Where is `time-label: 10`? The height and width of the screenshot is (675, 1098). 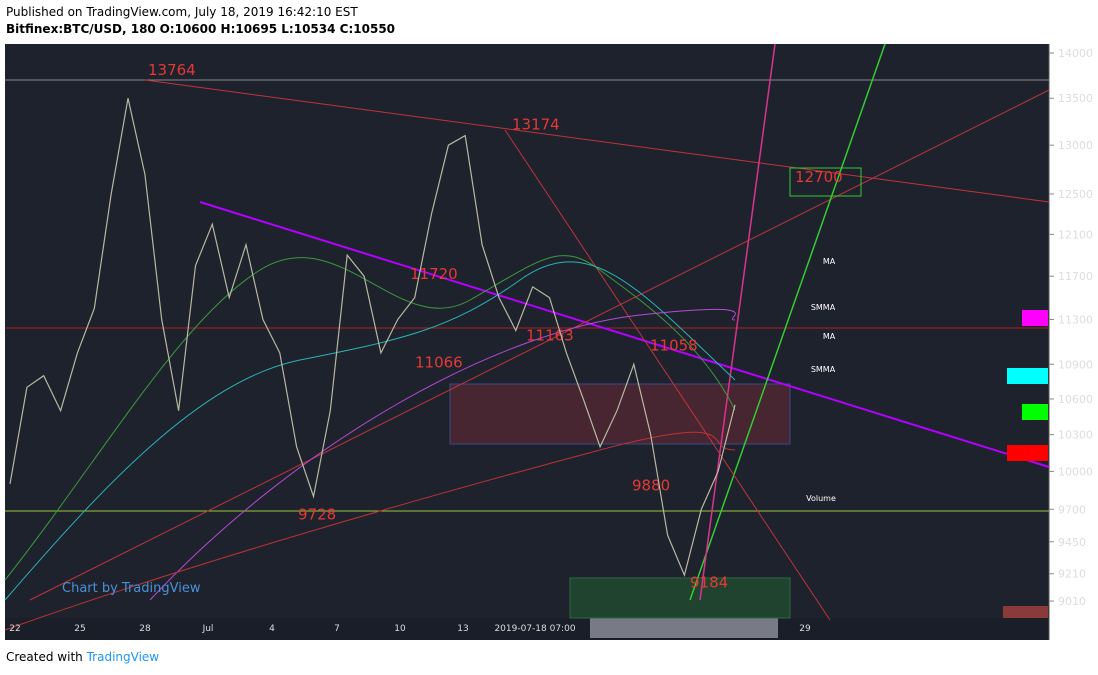 time-label: 10 is located at coordinates (400, 629).